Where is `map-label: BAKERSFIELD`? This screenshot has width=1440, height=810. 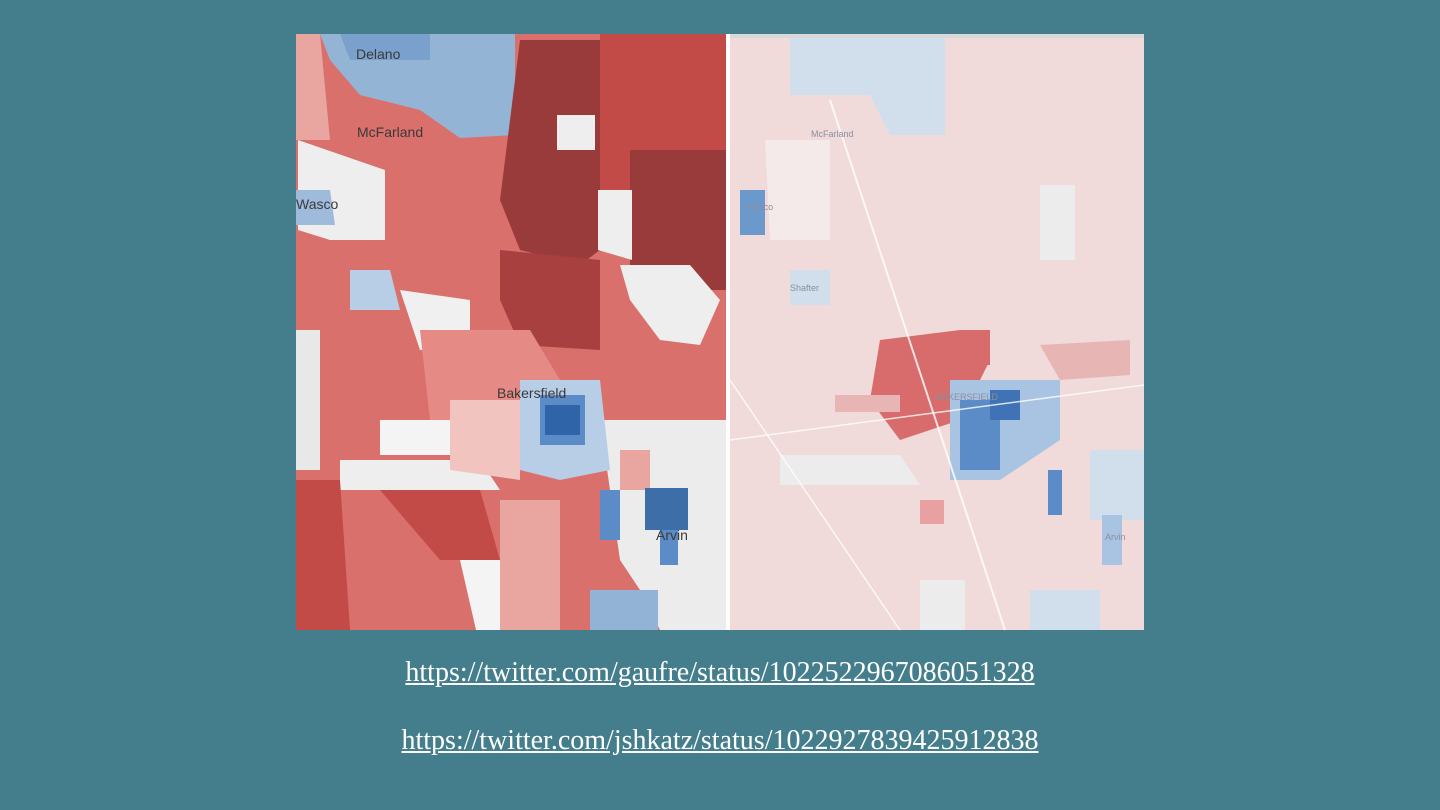
map-label: BAKERSFIELD is located at coordinates (967, 397).